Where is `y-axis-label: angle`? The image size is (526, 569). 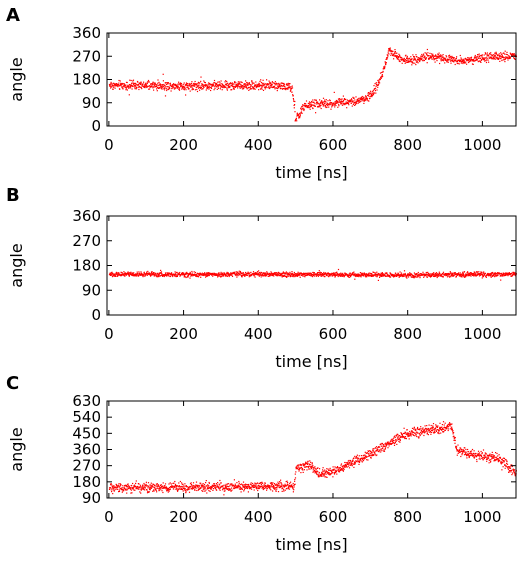 y-axis-label: angle is located at coordinates (16, 79).